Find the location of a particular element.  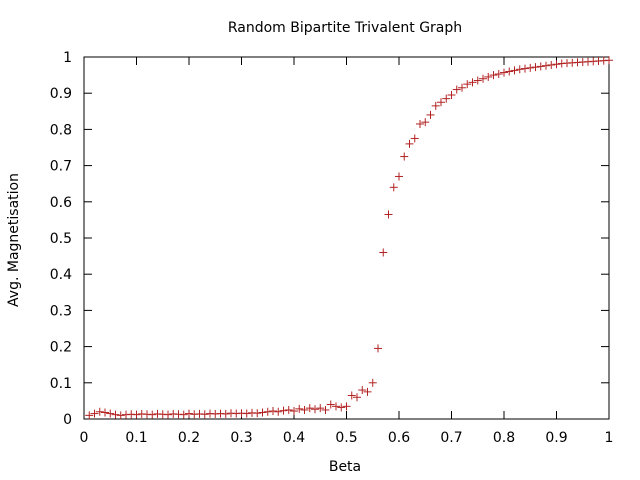

x-tick-label: 1 is located at coordinates (609, 438).